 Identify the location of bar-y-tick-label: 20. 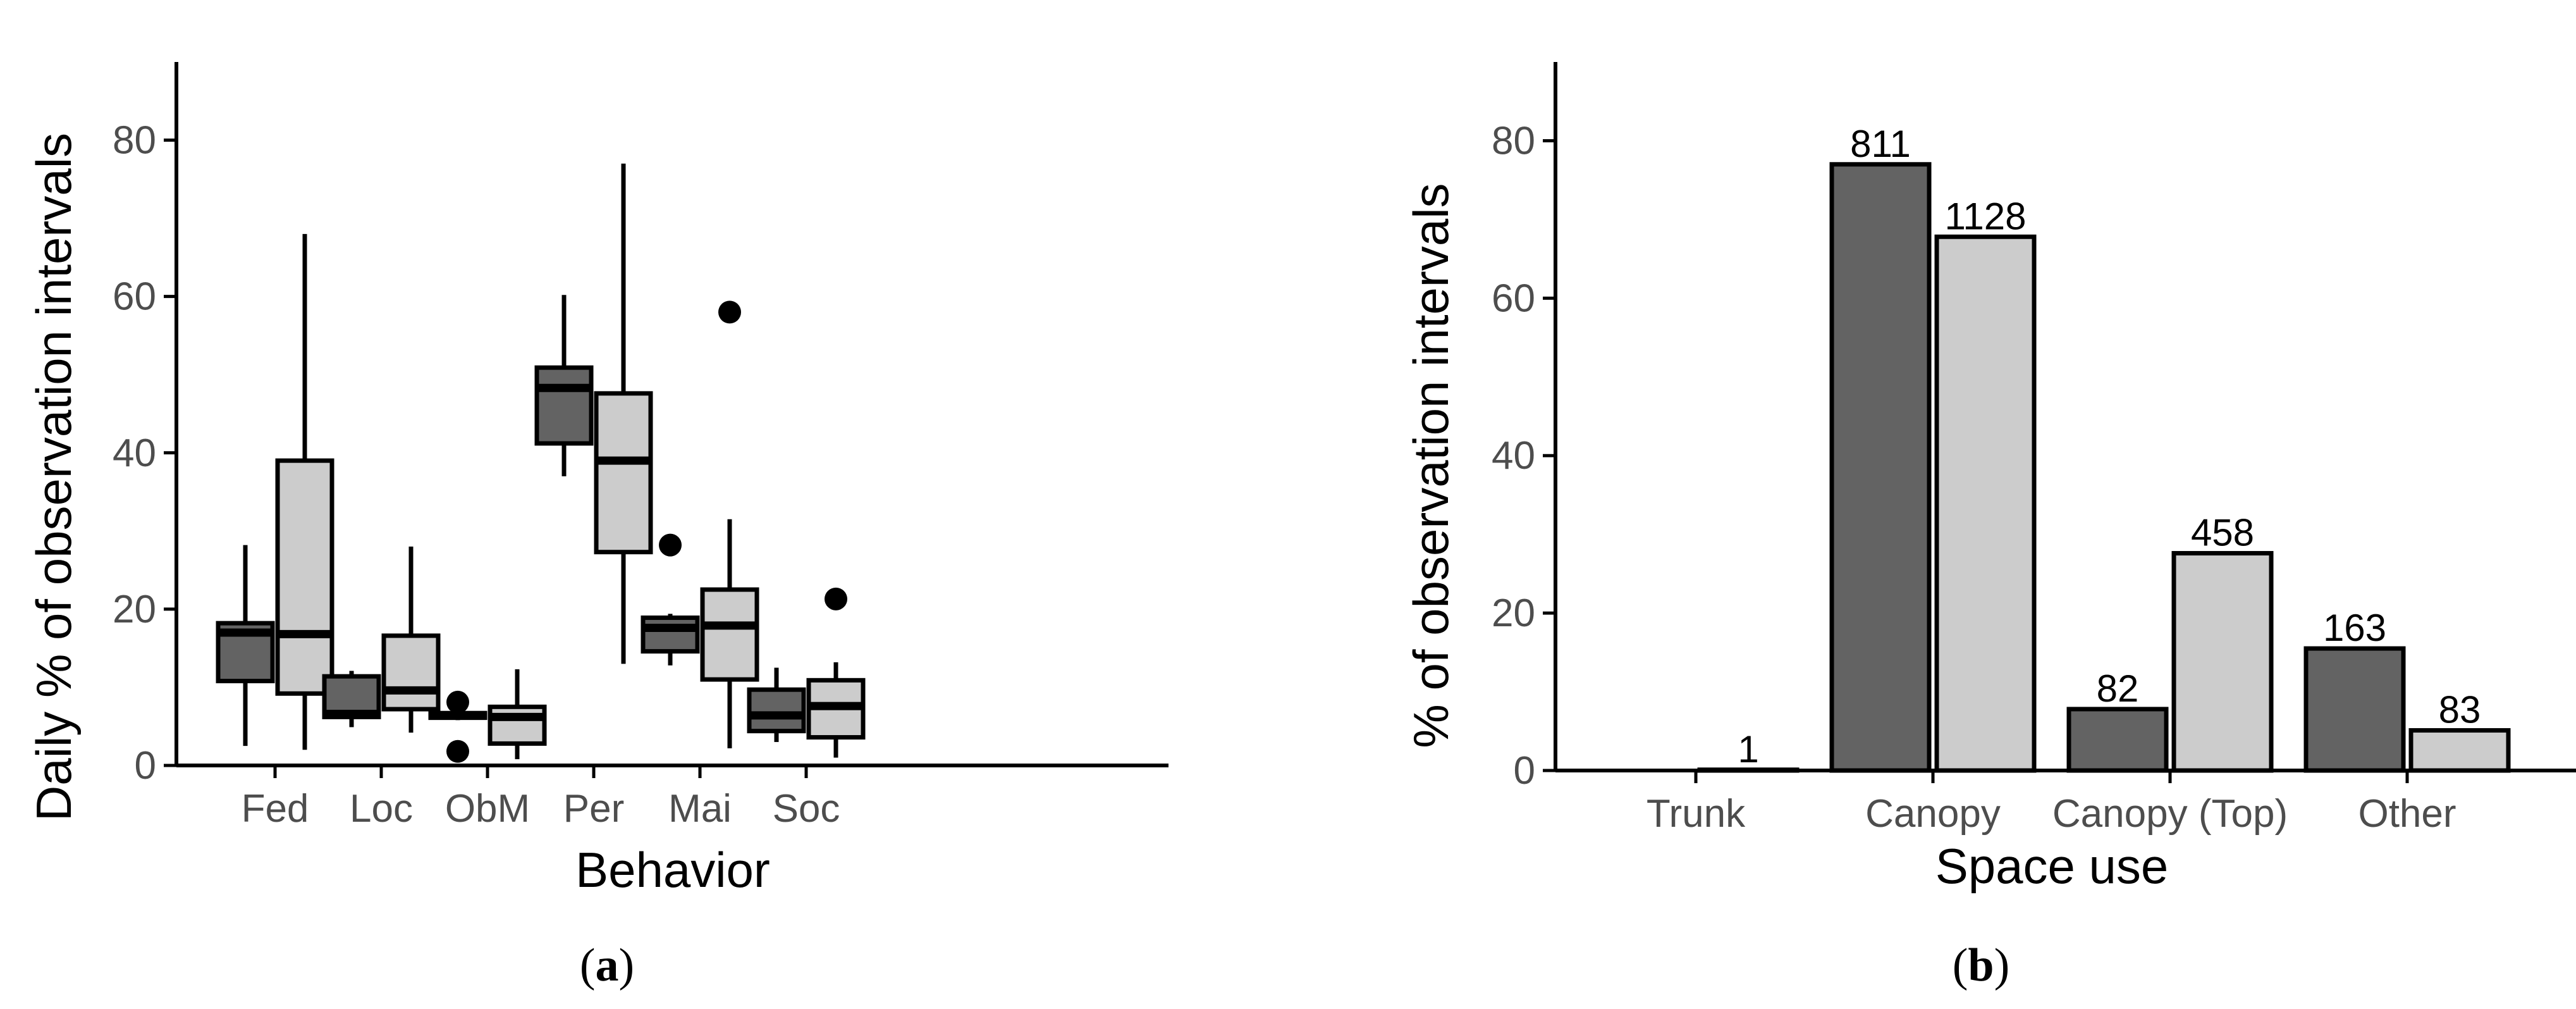
(1513, 613).